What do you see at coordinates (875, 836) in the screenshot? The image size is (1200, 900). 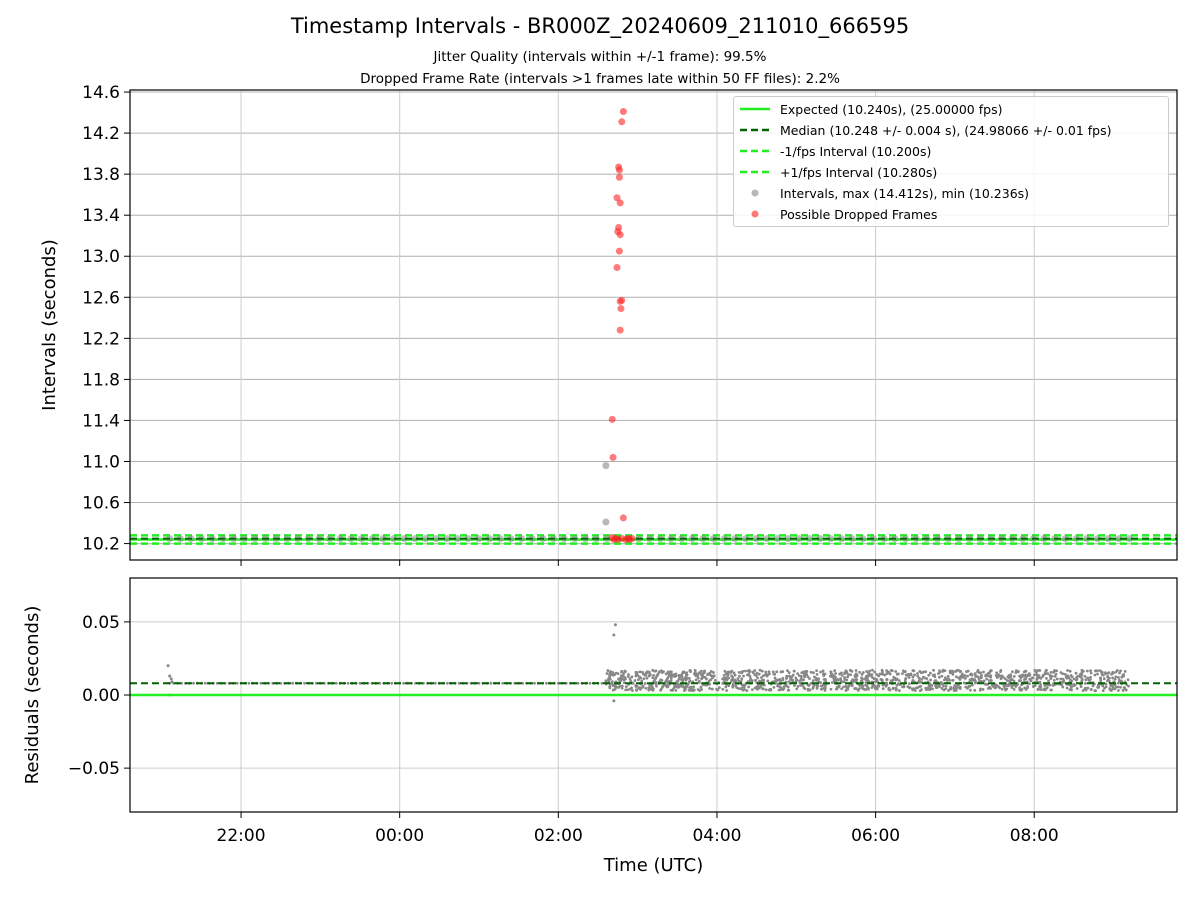 I see `bottom-x-tick-label: 06:00` at bounding box center [875, 836].